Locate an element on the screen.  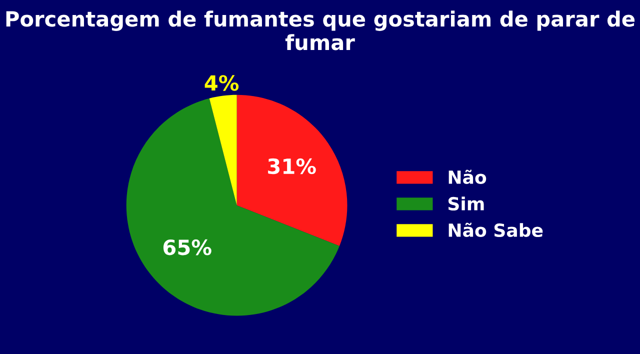
data-label: 4% is located at coordinates (221, 83).